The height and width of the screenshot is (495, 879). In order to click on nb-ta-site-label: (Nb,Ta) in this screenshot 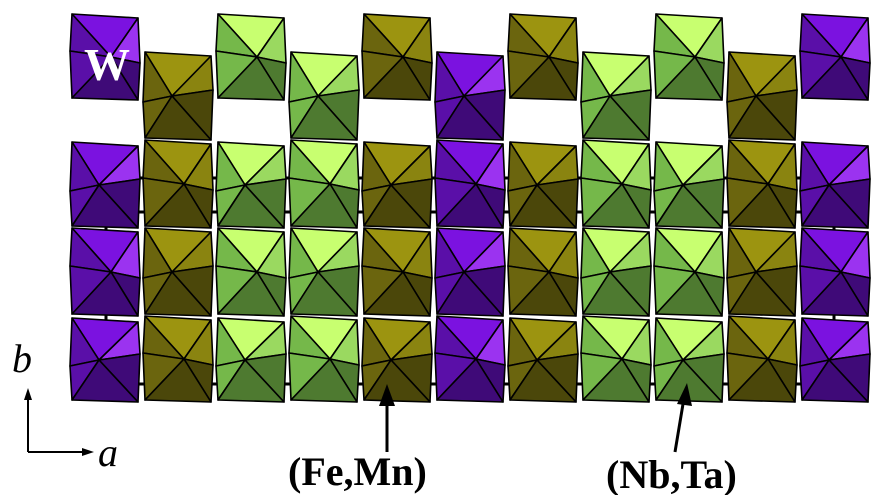, I will do `click(671, 473)`.